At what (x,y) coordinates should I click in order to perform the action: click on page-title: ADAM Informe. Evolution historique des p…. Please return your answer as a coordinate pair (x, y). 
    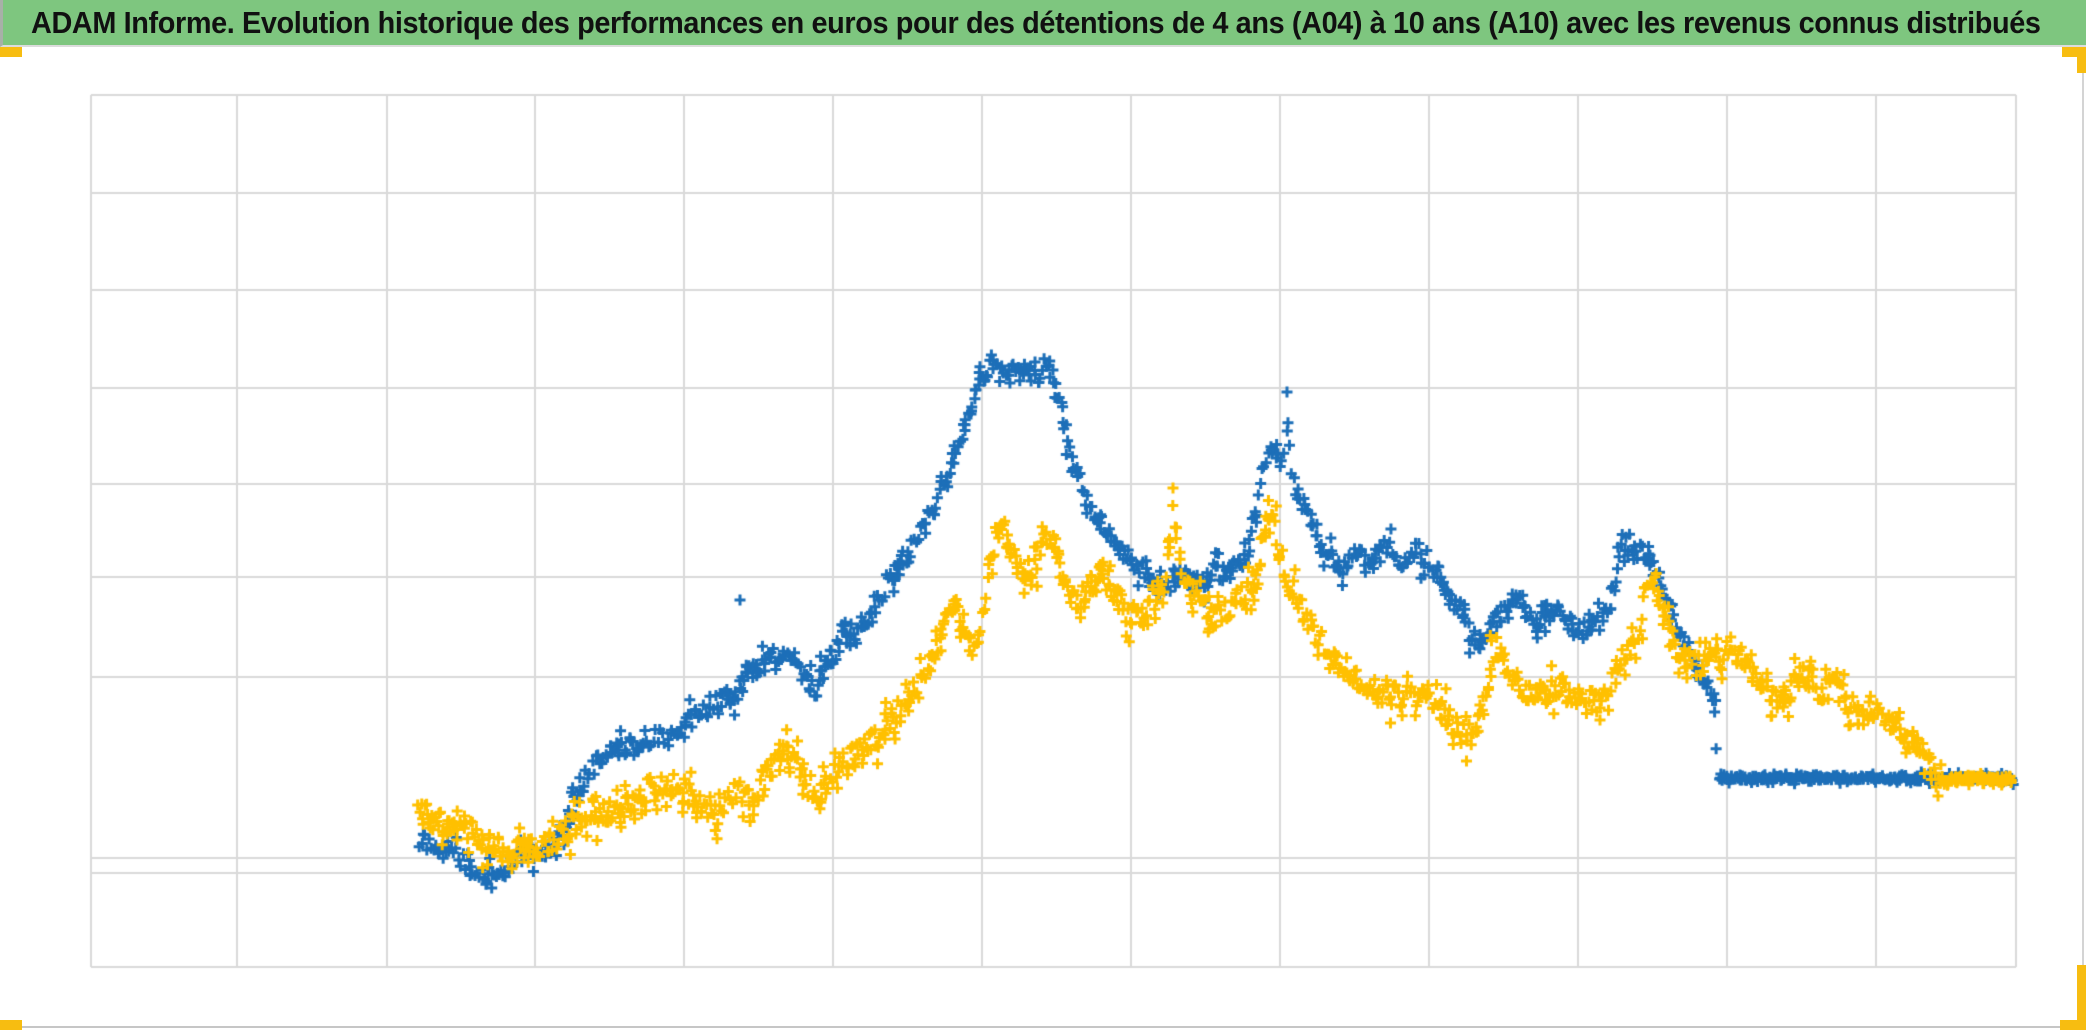
    Looking at the image, I should click on (1036, 22).